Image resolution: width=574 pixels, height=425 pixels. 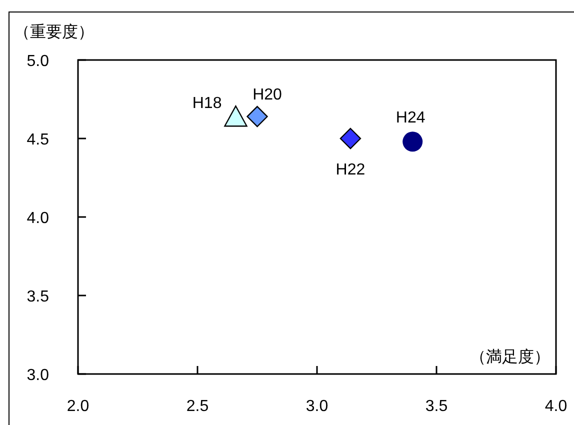 What do you see at coordinates (78, 406) in the screenshot?
I see `x-tick-label: 2.0` at bounding box center [78, 406].